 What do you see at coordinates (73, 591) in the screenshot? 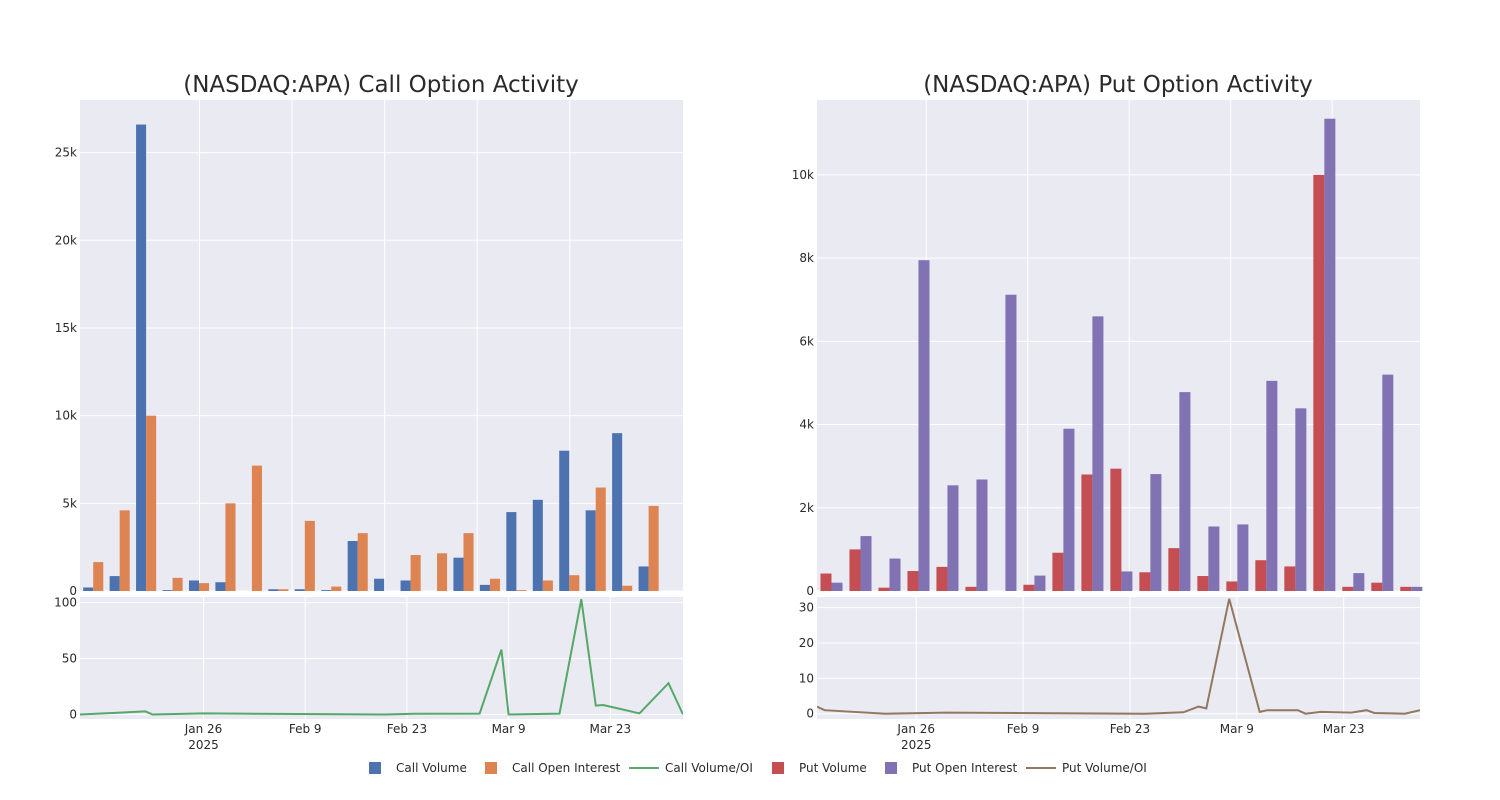
I see `call-ytick-label: 0` at bounding box center [73, 591].